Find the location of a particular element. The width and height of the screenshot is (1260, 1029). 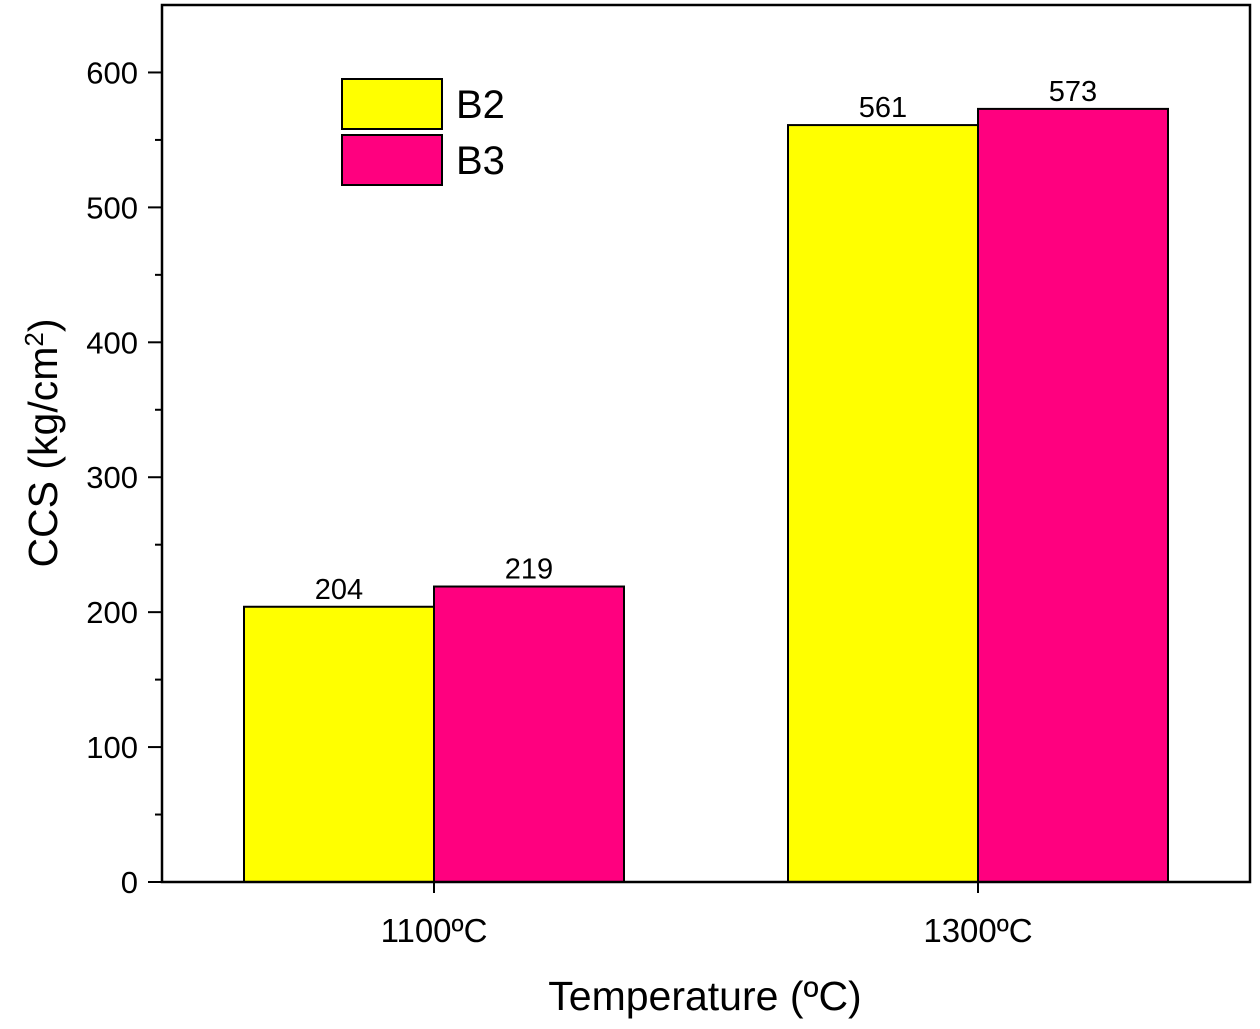

legend-swatch-b2 is located at coordinates (392, 104).